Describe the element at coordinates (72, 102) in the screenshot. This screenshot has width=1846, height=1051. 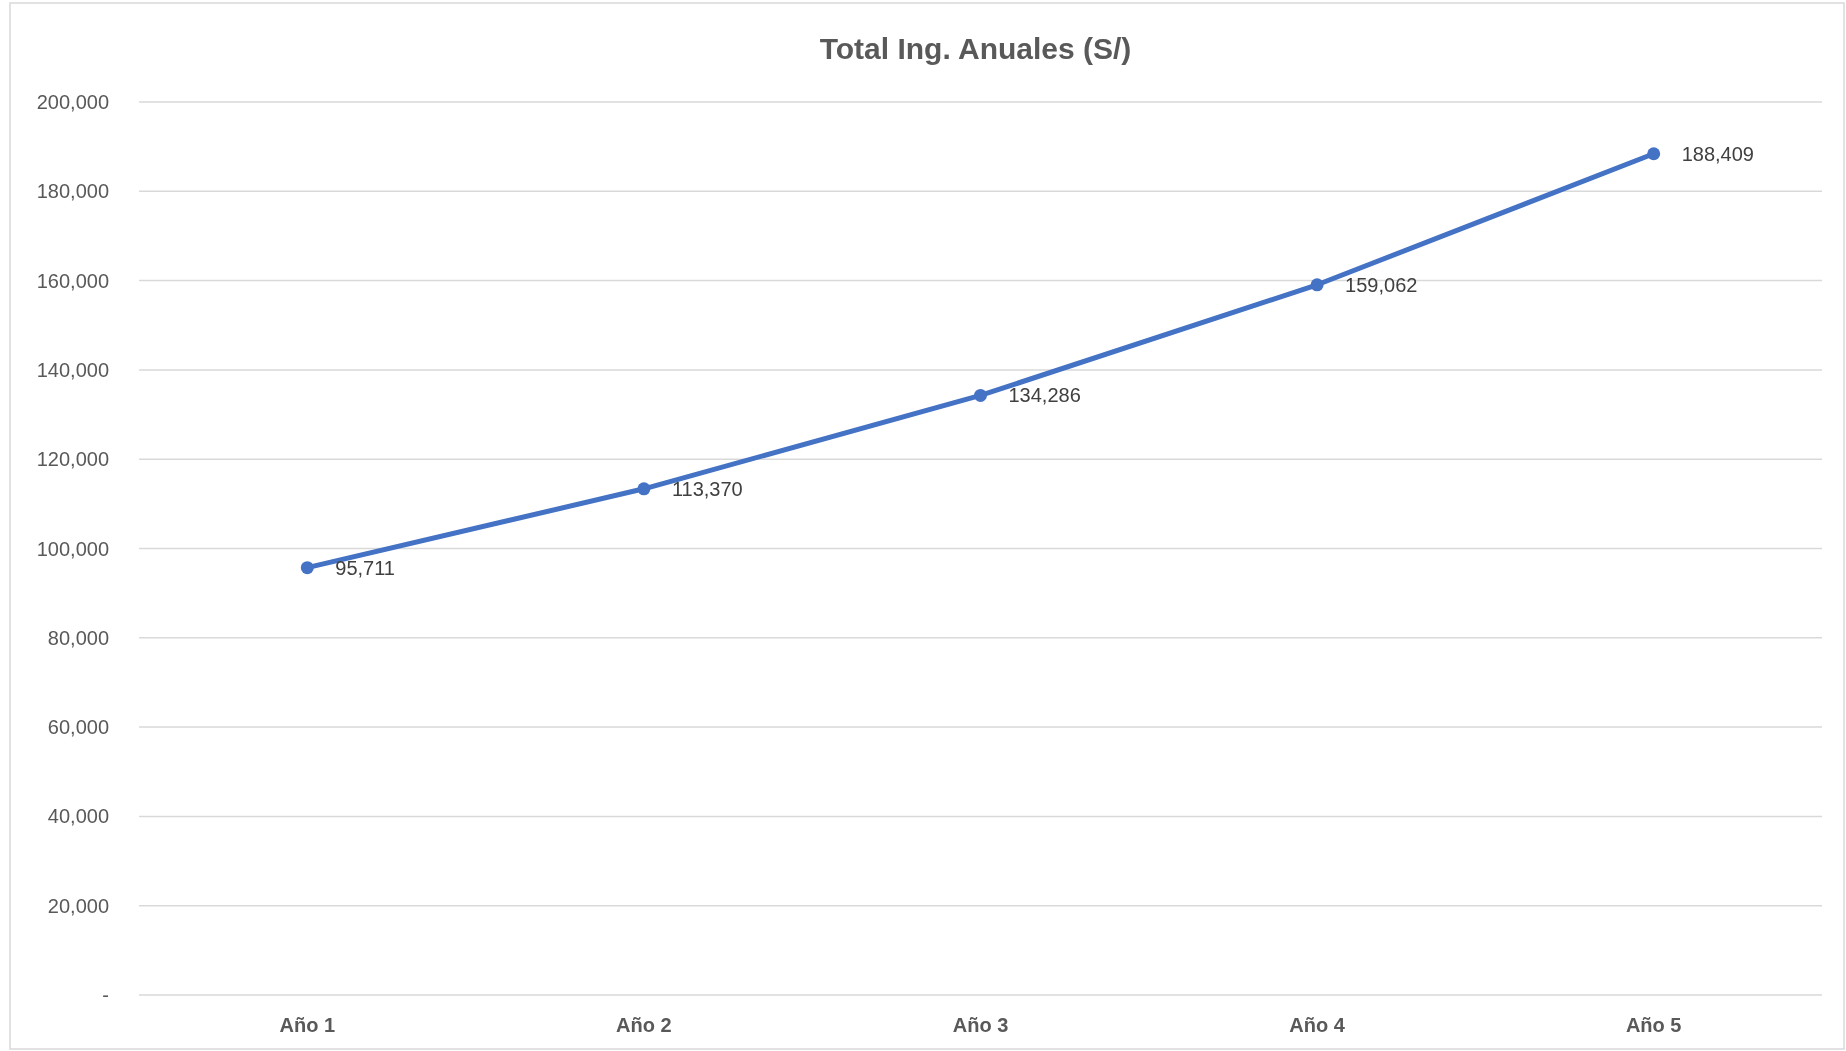
I see `y-tick-label: 200,000` at that location.